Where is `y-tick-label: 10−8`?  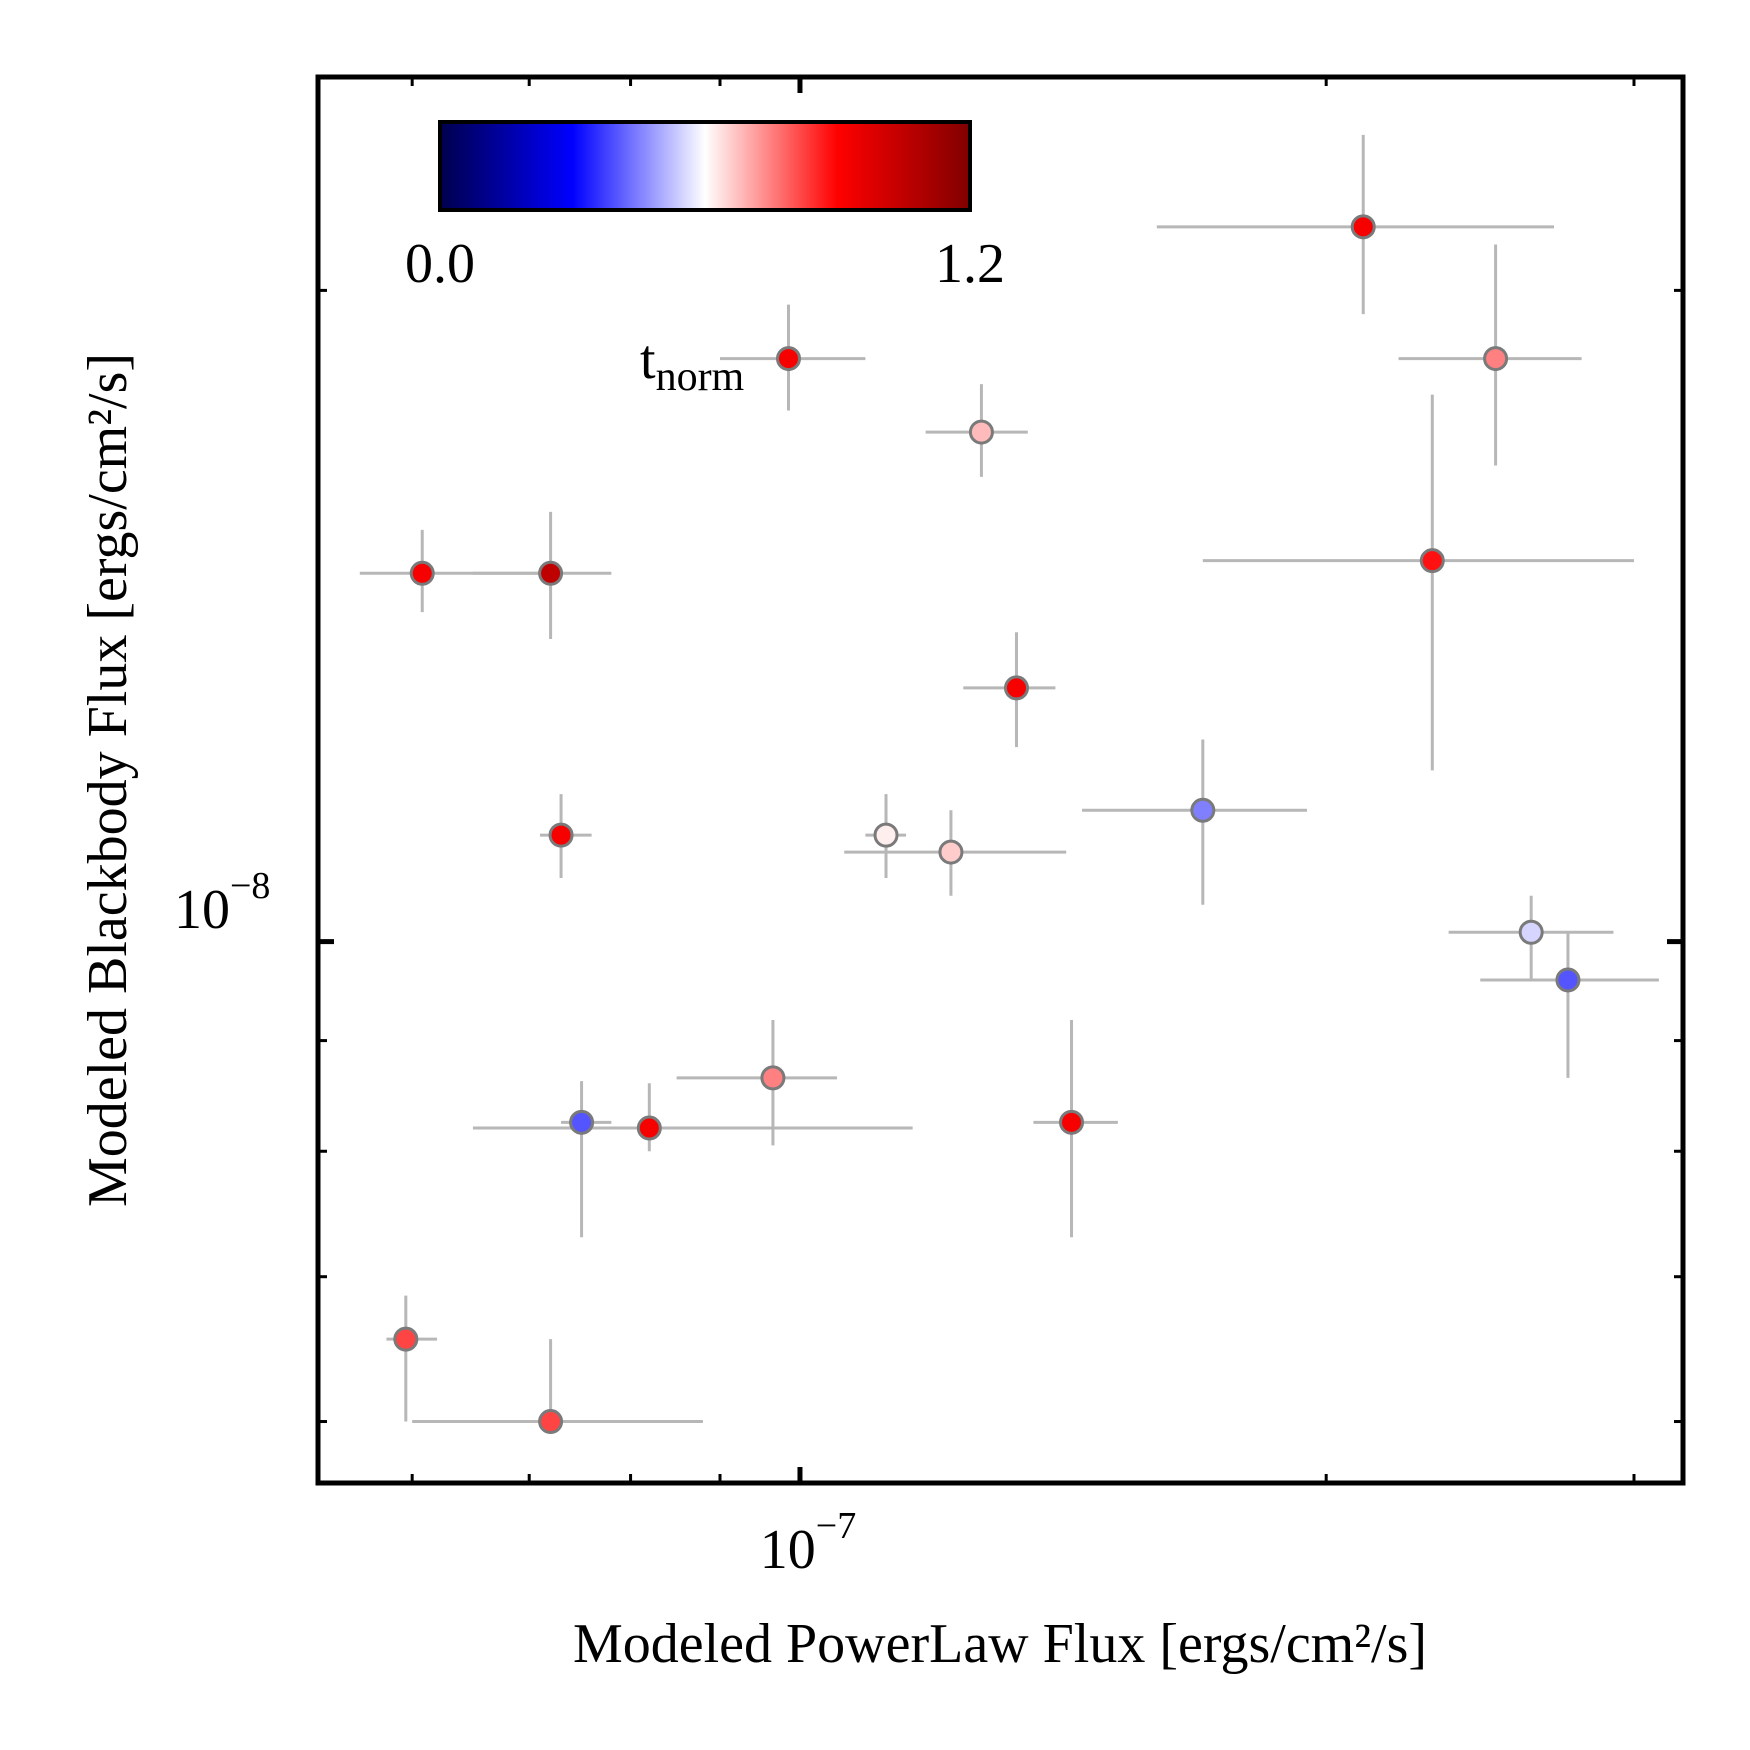
y-tick-label: 10−8 is located at coordinates (222, 903).